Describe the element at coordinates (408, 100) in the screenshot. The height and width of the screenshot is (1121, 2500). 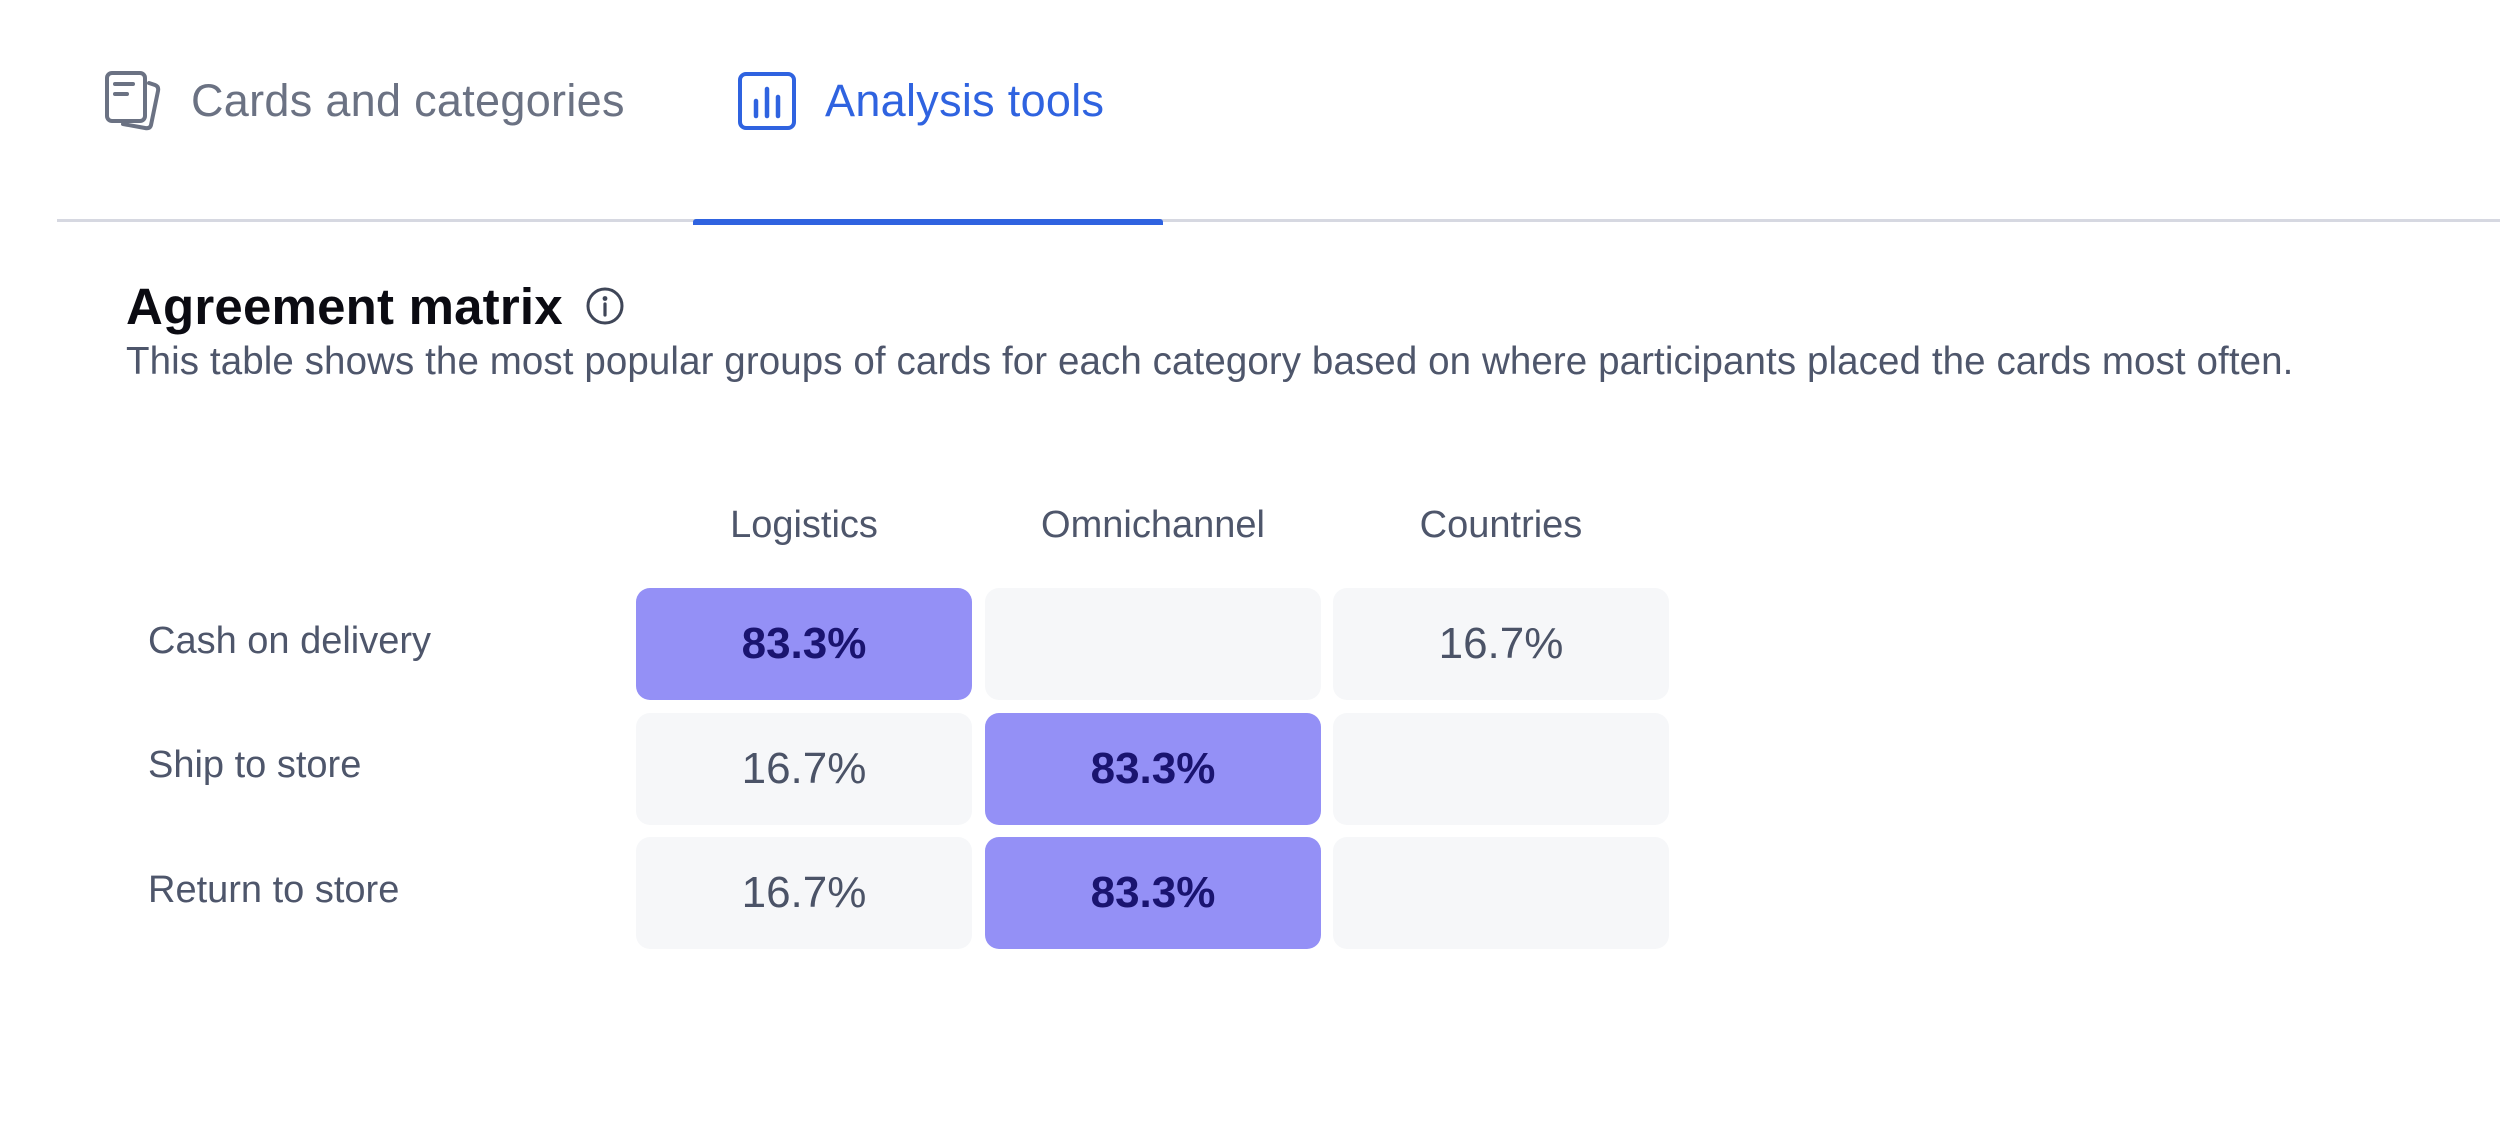
I see `tab-cards-label: Cards and categories` at that location.